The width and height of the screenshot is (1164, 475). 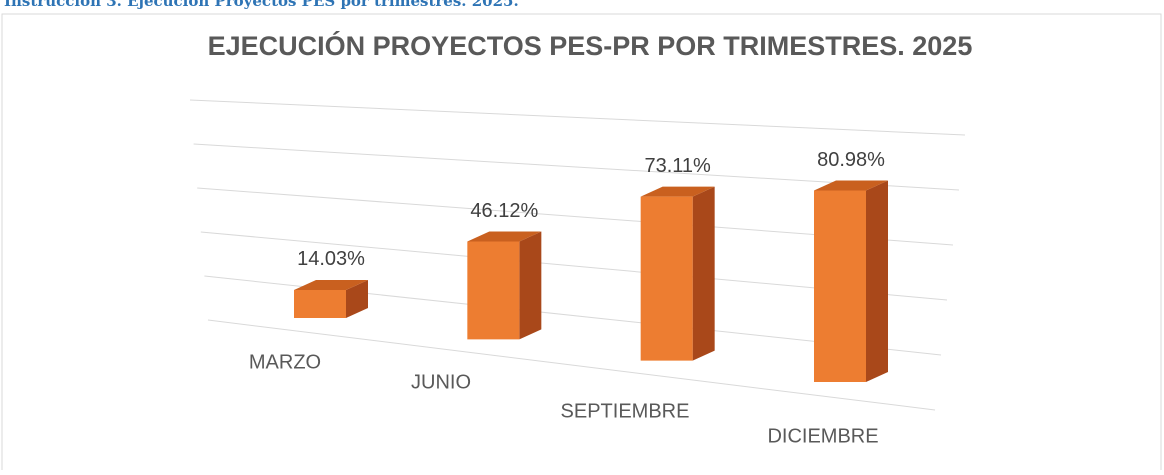 What do you see at coordinates (441, 382) in the screenshot?
I see `x-tick-label: JUNIO` at bounding box center [441, 382].